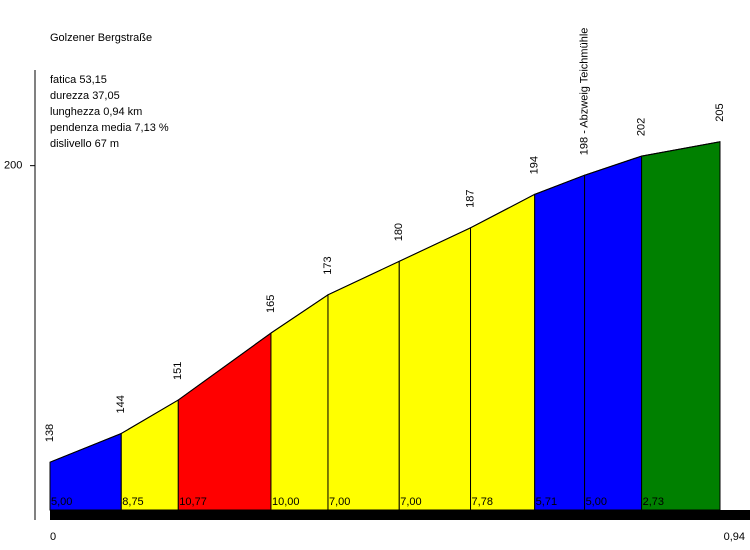  What do you see at coordinates (584, 92) in the screenshot?
I see `elevation-label: 198 - Abzweig Teichmühle` at bounding box center [584, 92].